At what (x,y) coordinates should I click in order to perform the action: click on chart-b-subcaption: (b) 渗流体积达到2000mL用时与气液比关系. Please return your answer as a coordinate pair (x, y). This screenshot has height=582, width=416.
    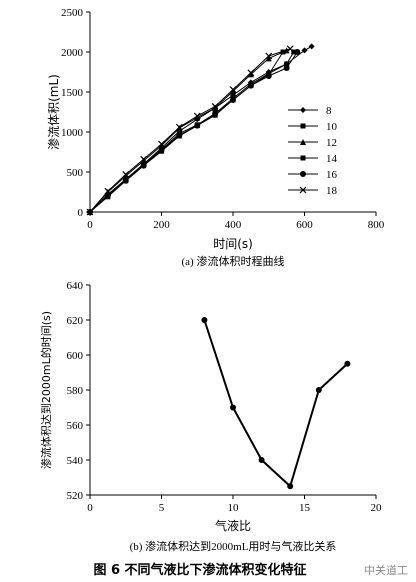
    Looking at the image, I should click on (233, 546).